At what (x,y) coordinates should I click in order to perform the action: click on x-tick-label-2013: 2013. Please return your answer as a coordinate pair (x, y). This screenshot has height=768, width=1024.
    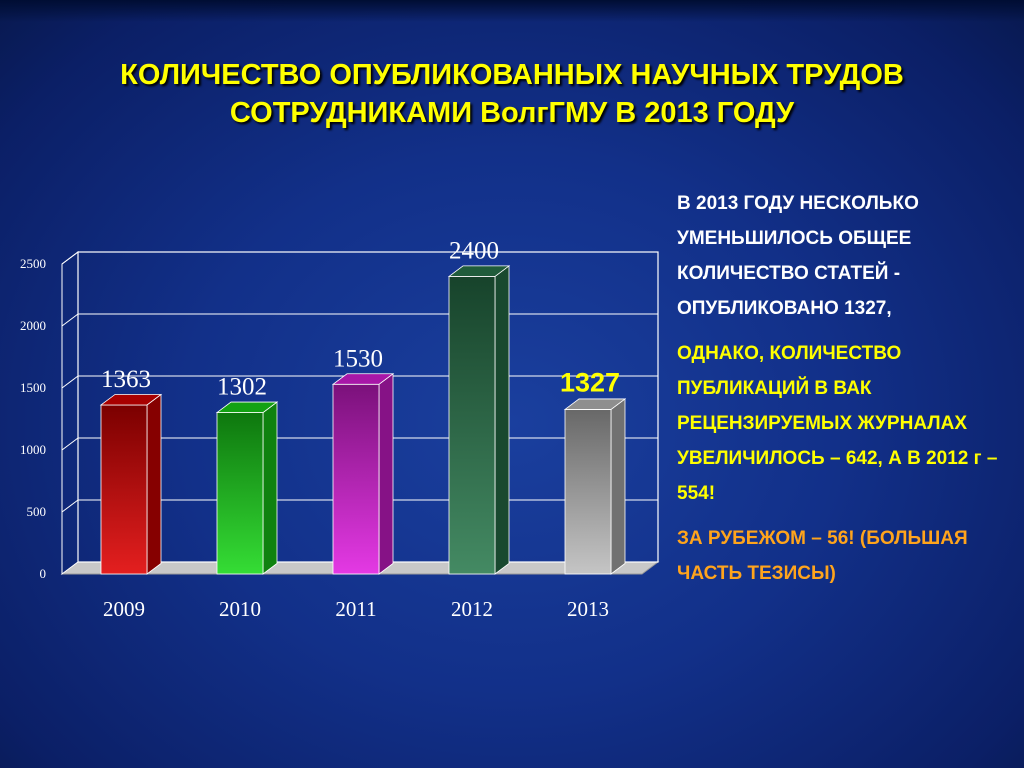
    Looking at the image, I should click on (588, 609).